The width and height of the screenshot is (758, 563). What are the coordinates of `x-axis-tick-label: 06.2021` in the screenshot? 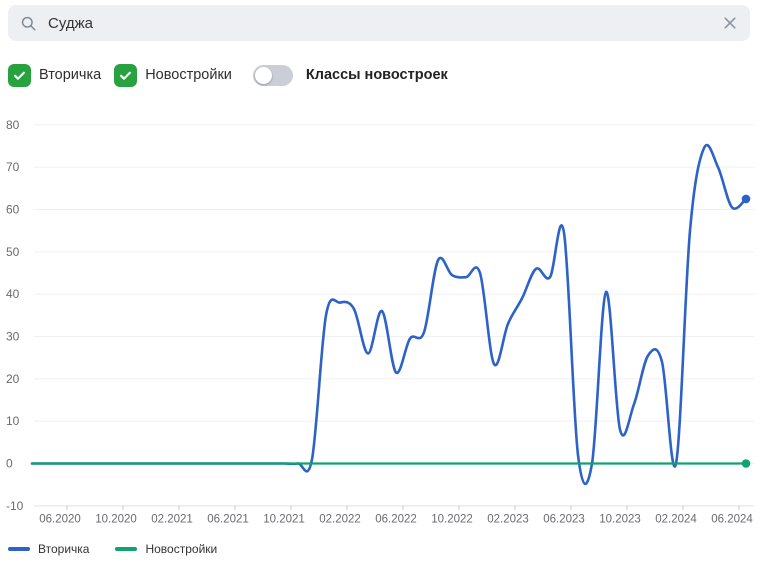 It's located at (228, 519).